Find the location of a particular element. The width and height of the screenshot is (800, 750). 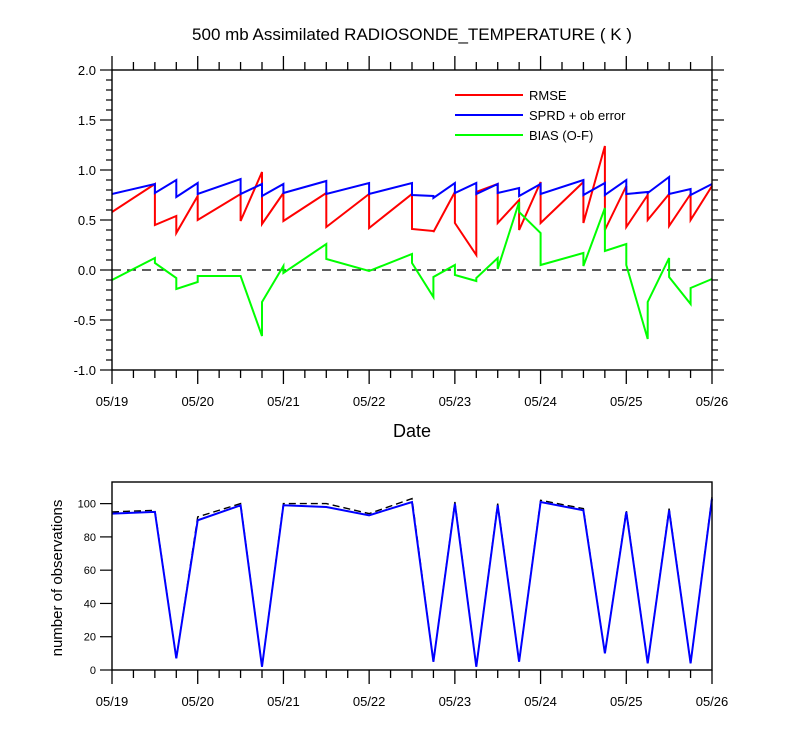

obs-x-tick-label: 05/26 is located at coordinates (712, 701).